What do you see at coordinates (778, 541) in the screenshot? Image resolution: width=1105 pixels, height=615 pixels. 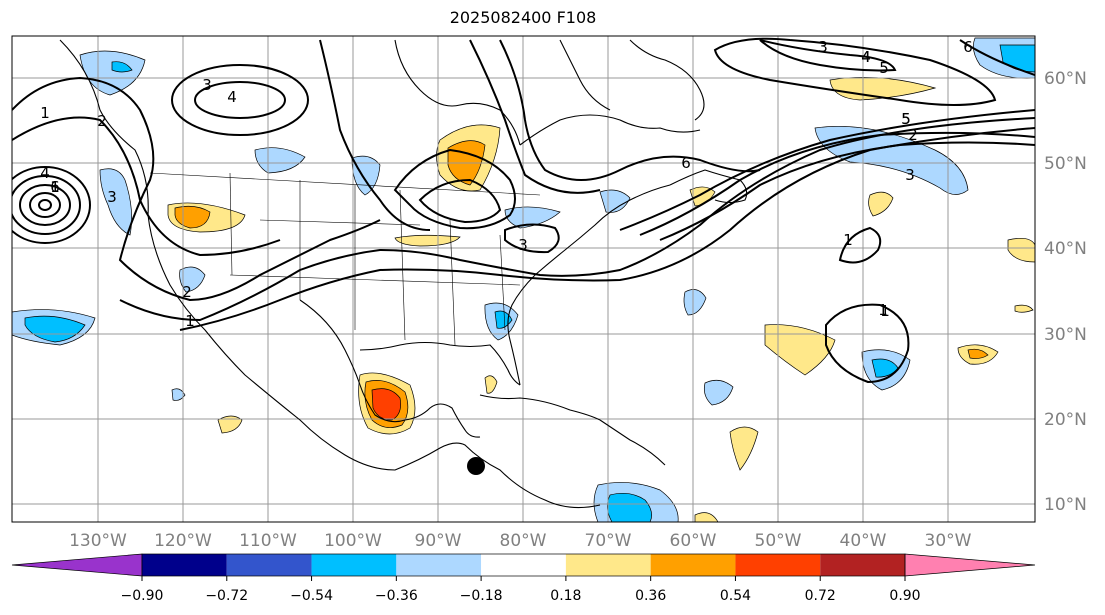 I see `longitude-label: 50°W` at bounding box center [778, 541].